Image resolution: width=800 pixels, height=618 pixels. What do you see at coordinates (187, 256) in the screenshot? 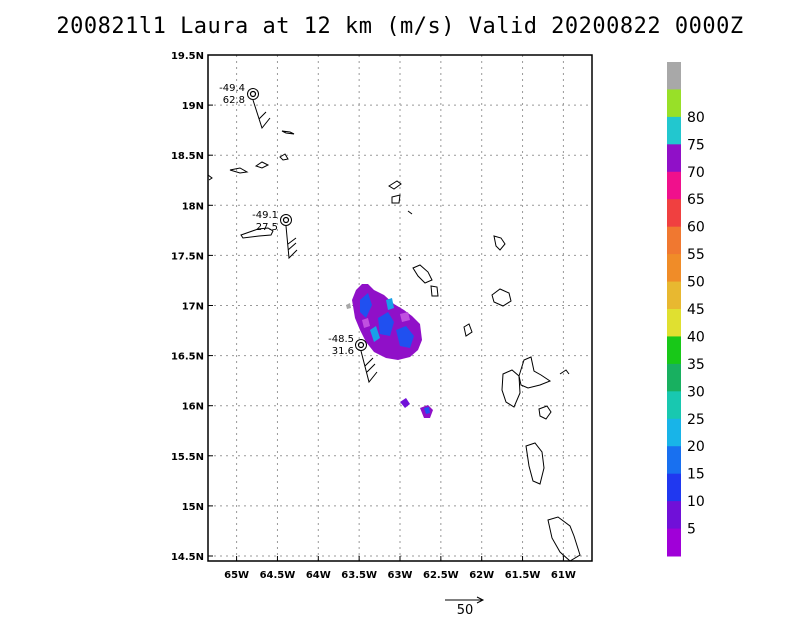
I see `y-tick-label: 17.5N` at bounding box center [187, 256].